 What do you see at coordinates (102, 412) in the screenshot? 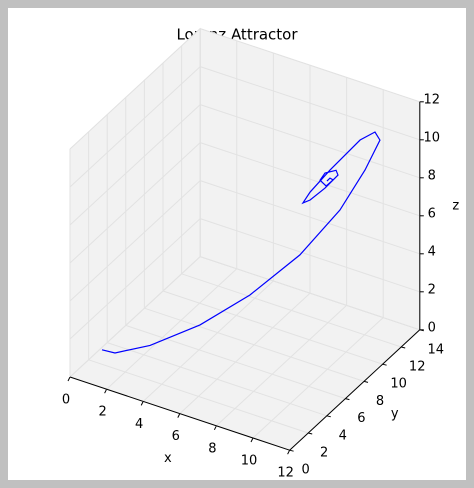
I see `x-tick-label: 2` at bounding box center [102, 412].